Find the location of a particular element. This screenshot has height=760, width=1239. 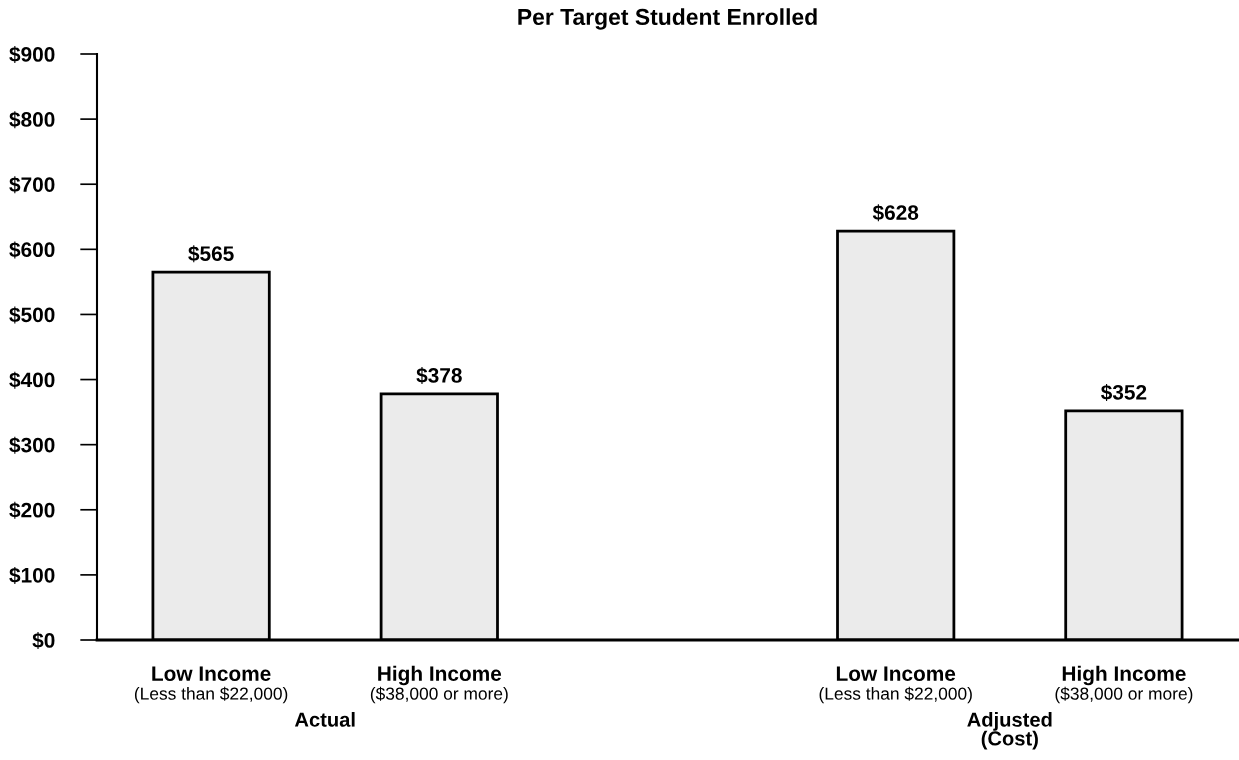

y-tick-label: $500 is located at coordinates (32, 315).